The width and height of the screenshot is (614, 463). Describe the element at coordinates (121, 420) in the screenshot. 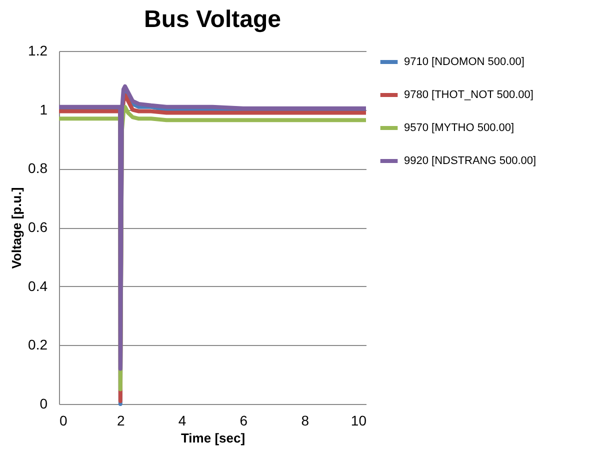

I see `x-tick-label: 2` at that location.